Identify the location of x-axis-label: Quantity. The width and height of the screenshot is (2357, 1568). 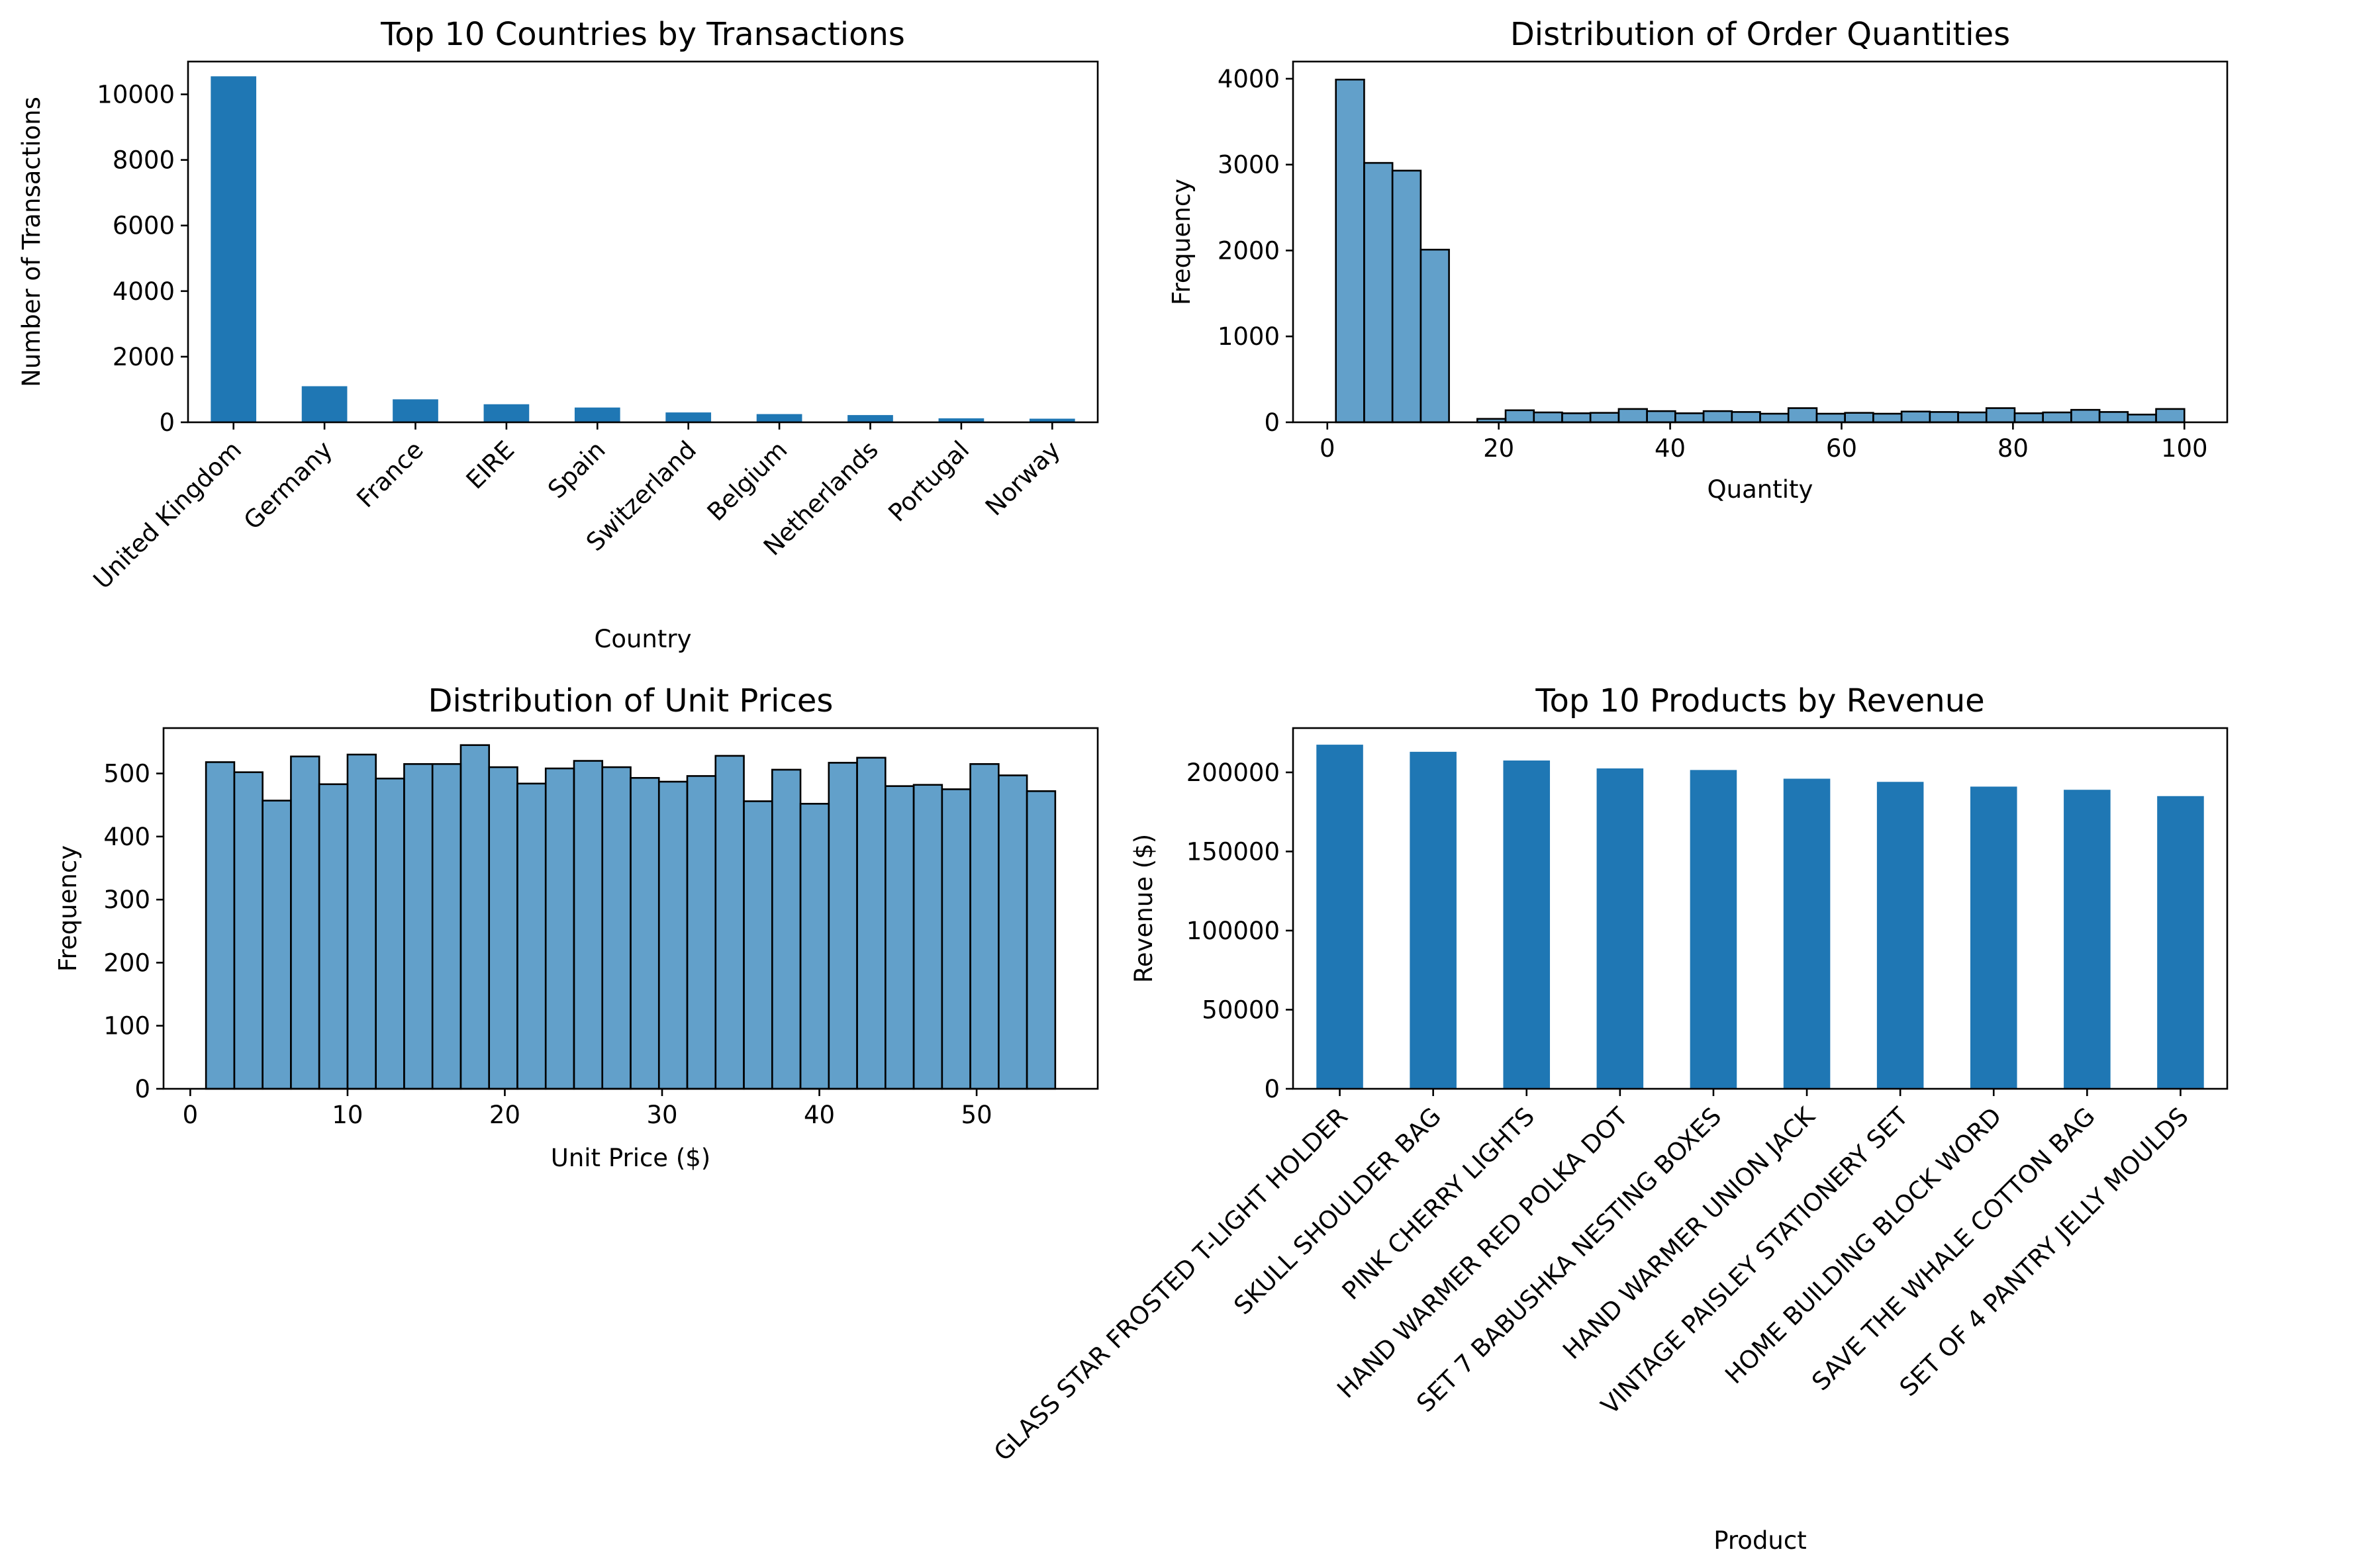
(1760, 489).